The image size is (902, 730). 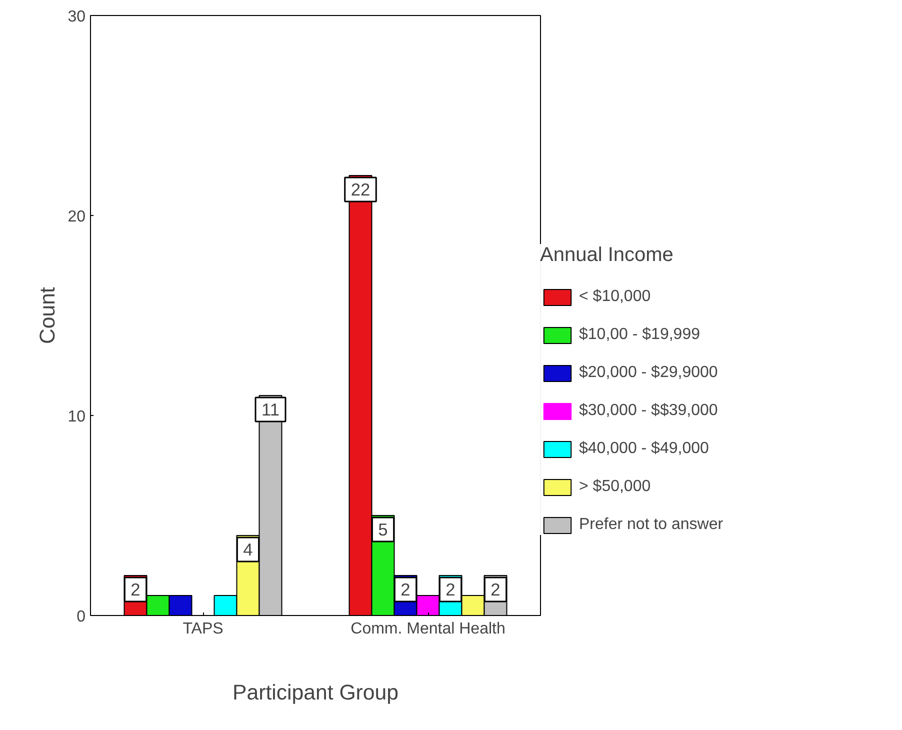 What do you see at coordinates (77, 217) in the screenshot?
I see `y-tick-label: 20` at bounding box center [77, 217].